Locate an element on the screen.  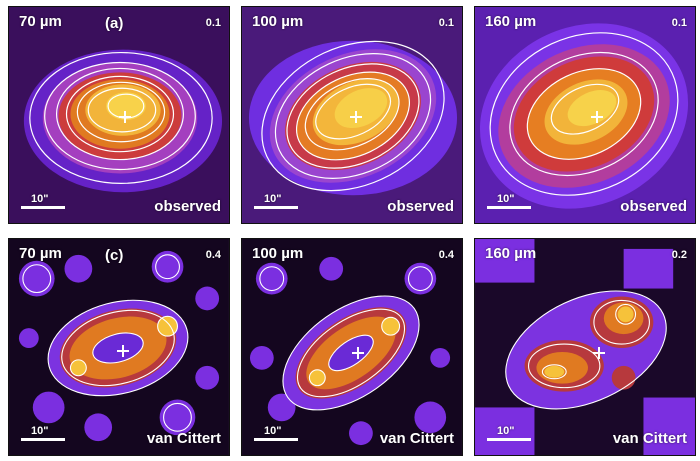
scale-value: 0.2 is located at coordinates (679, 255).